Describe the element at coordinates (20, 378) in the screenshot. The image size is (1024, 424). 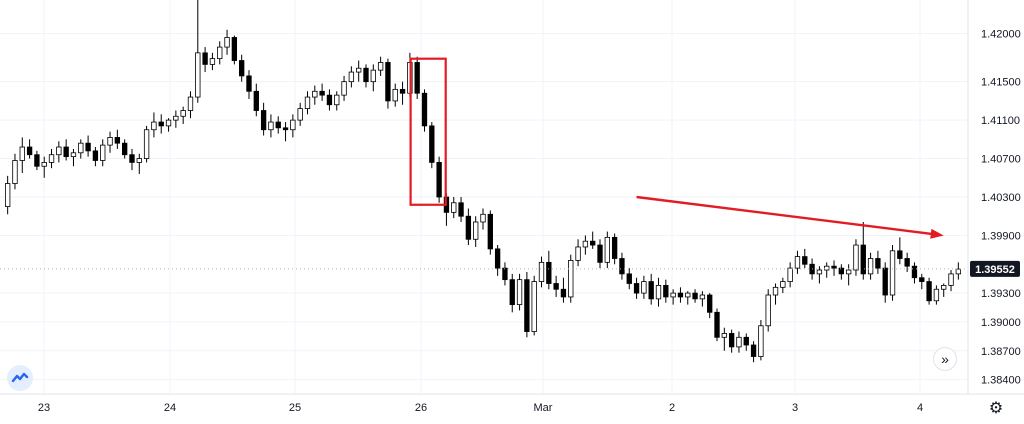
I see `tradingview-logo-icon` at that location.